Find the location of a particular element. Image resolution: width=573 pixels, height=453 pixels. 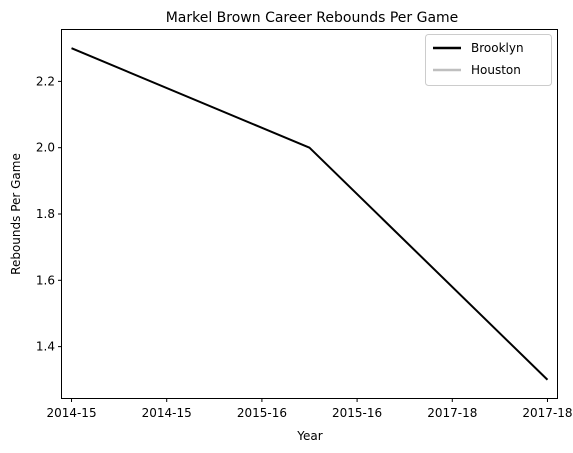

y-tick-label: 2.0 is located at coordinates (45, 148).